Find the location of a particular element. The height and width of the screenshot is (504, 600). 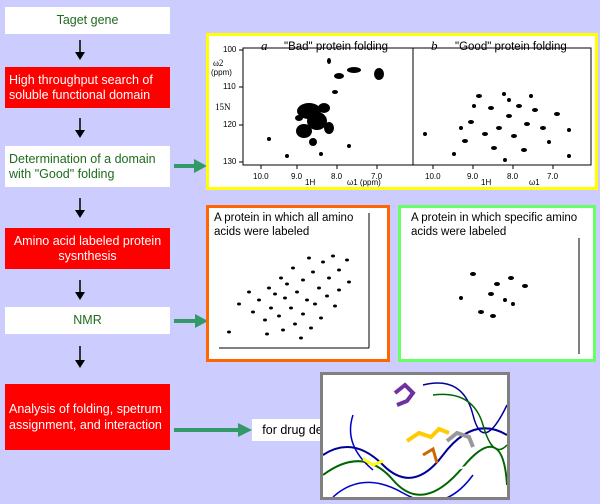

flow-step-nmr-label: NMR is located at coordinates (87, 320).